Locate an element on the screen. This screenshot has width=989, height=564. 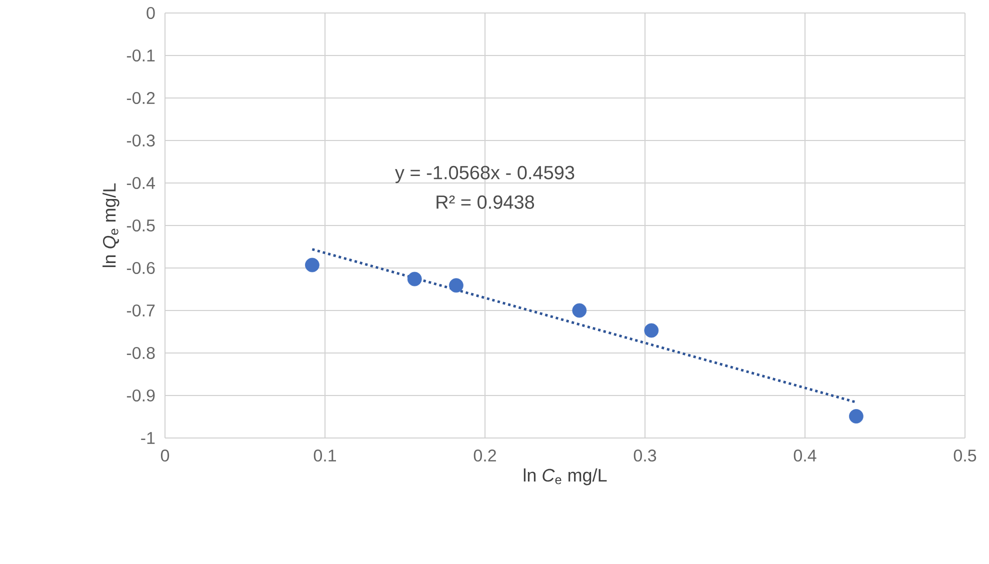
y-tick-label: -0.7 is located at coordinates (140, 310).